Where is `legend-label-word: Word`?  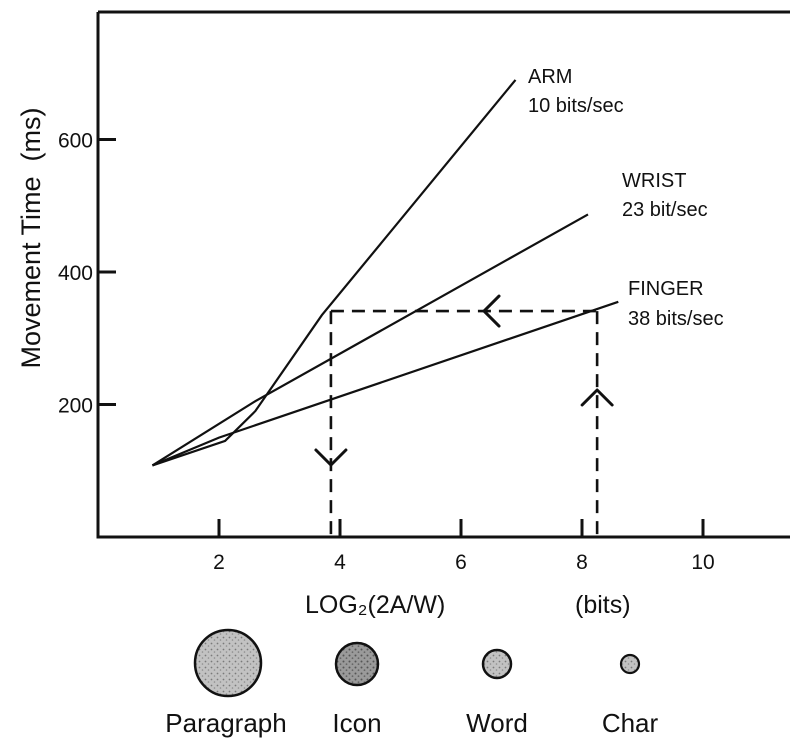
legend-label-word: Word is located at coordinates (497, 723).